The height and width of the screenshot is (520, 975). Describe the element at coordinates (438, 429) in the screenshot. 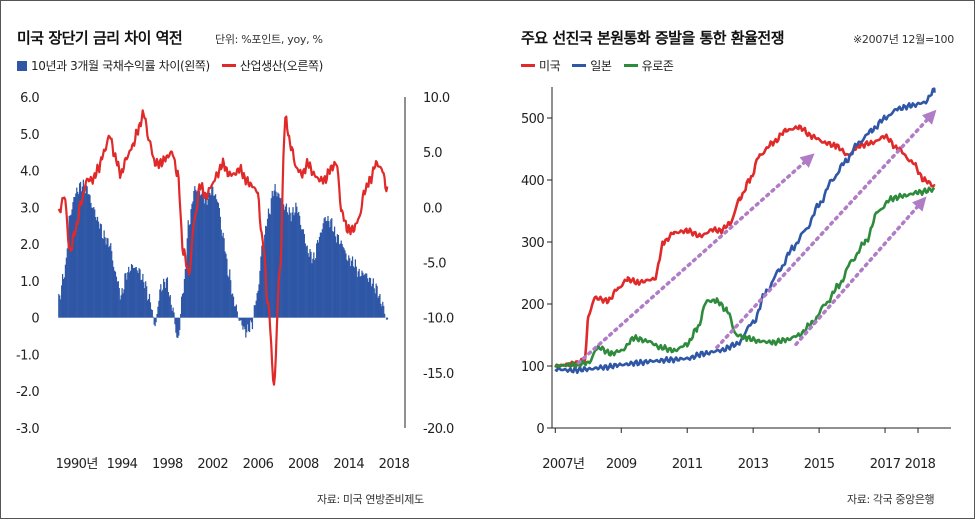

I see `right-y-tick-label: -20.0` at that location.